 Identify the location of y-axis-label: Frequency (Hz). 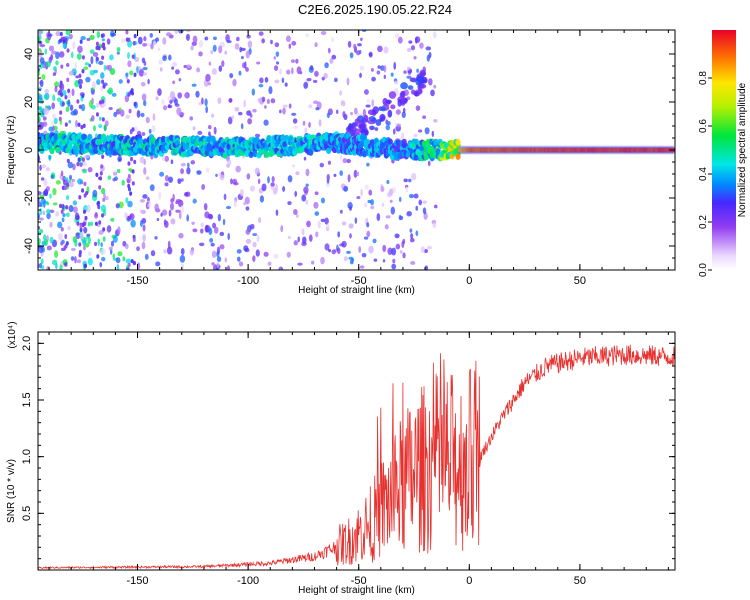
(11, 150).